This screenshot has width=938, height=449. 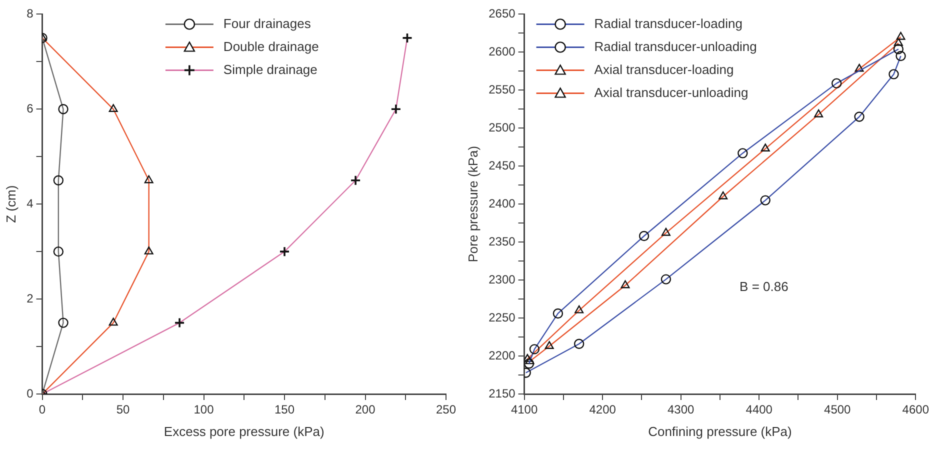 I want to click on x-tick-label: 4400, so click(x=759, y=409).